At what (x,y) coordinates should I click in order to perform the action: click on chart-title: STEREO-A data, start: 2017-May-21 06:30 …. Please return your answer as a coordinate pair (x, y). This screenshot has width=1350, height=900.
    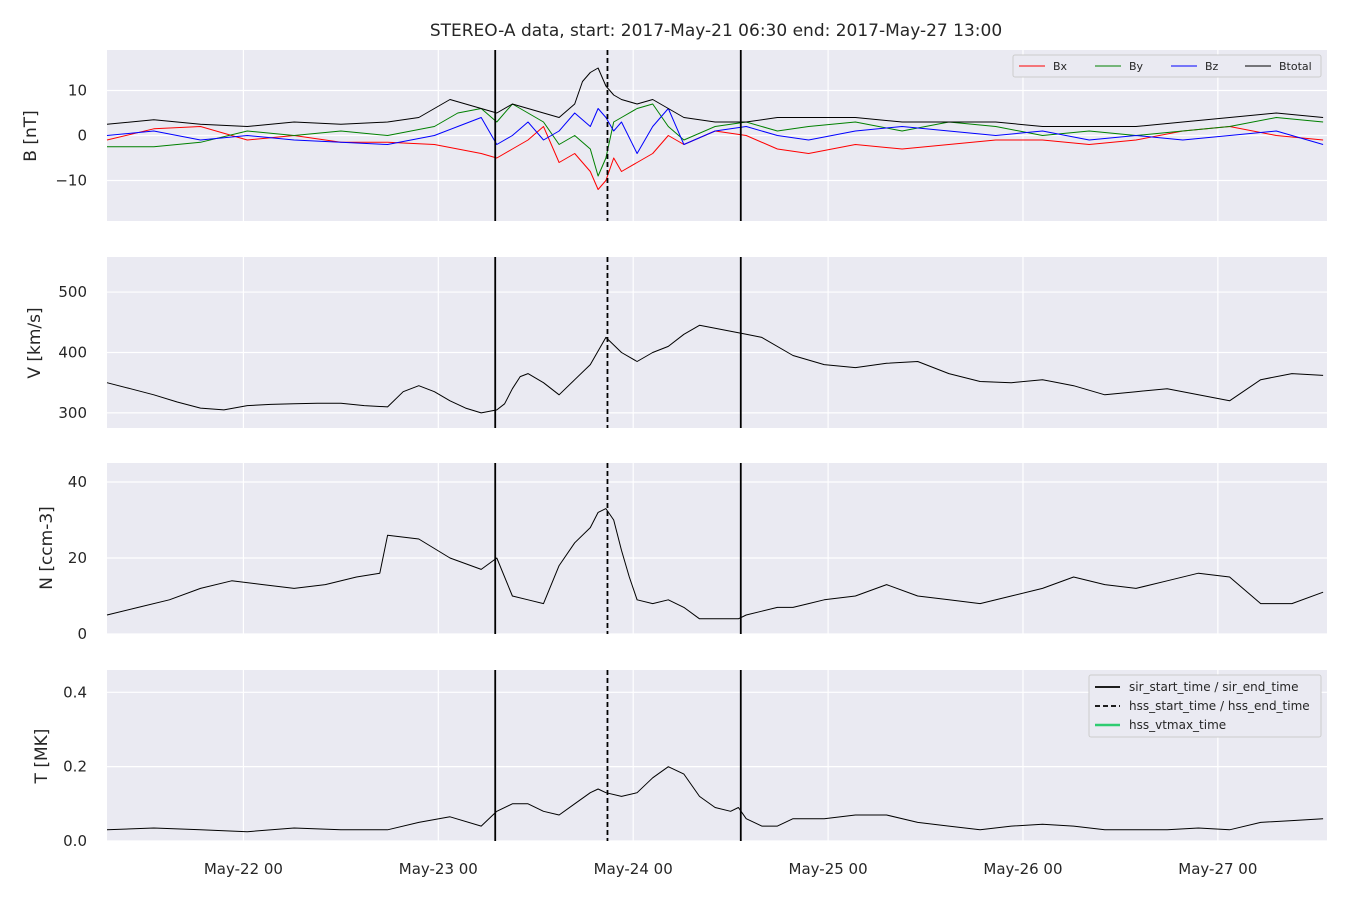
    Looking at the image, I should click on (716, 31).